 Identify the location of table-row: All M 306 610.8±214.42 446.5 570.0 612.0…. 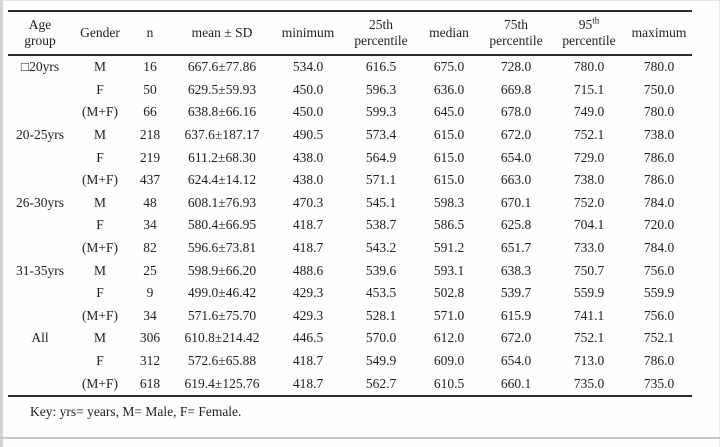
(350, 338).